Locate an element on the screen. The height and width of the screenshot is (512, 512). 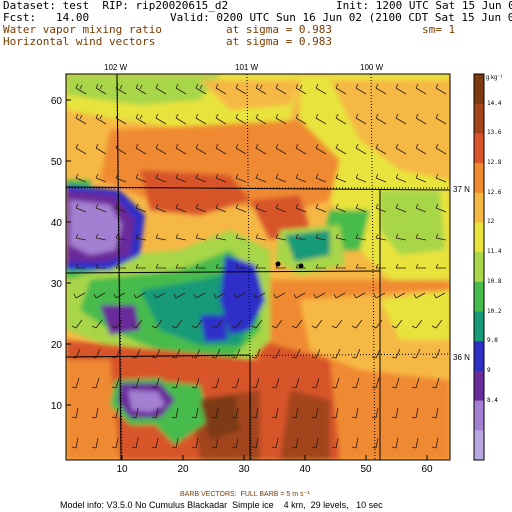
x-tick-label: 40 is located at coordinates (305, 469).